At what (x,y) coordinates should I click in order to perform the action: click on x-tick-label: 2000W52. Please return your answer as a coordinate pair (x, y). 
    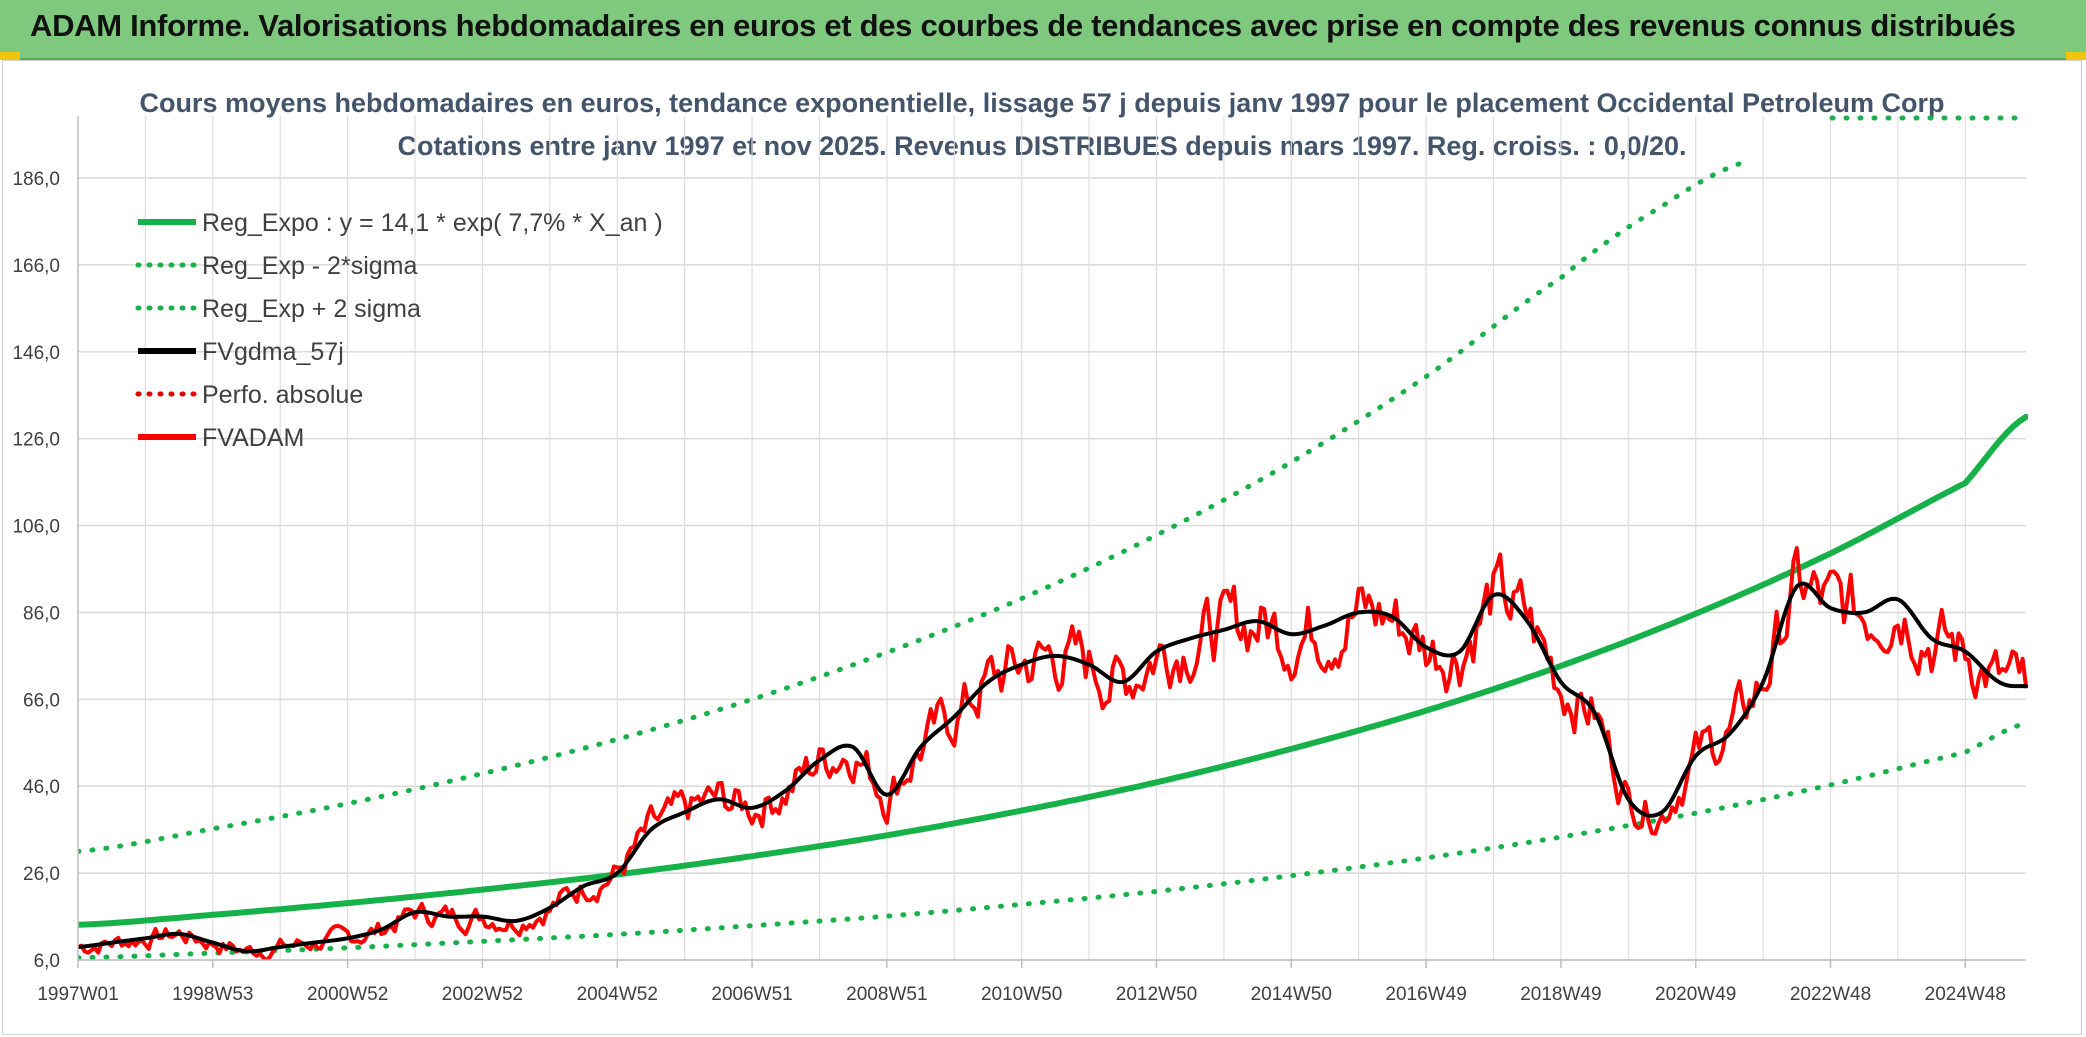
    Looking at the image, I should click on (347, 994).